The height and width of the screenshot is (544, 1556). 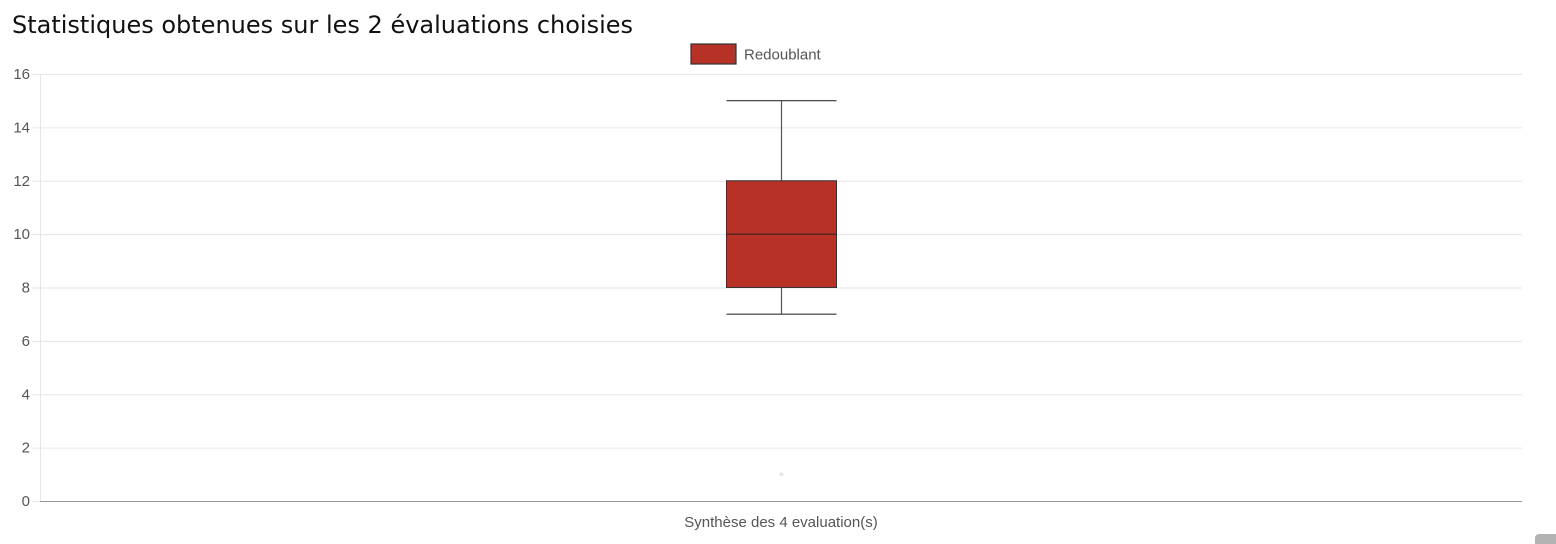 I want to click on legend-label: Redoublant, so click(x=783, y=55).